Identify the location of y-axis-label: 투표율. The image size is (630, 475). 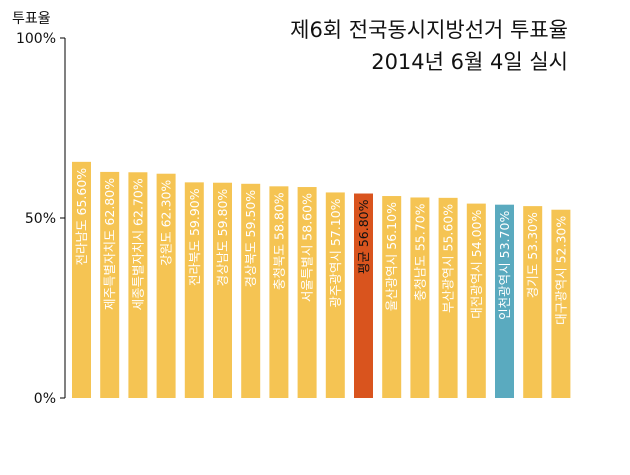
(31, 19).